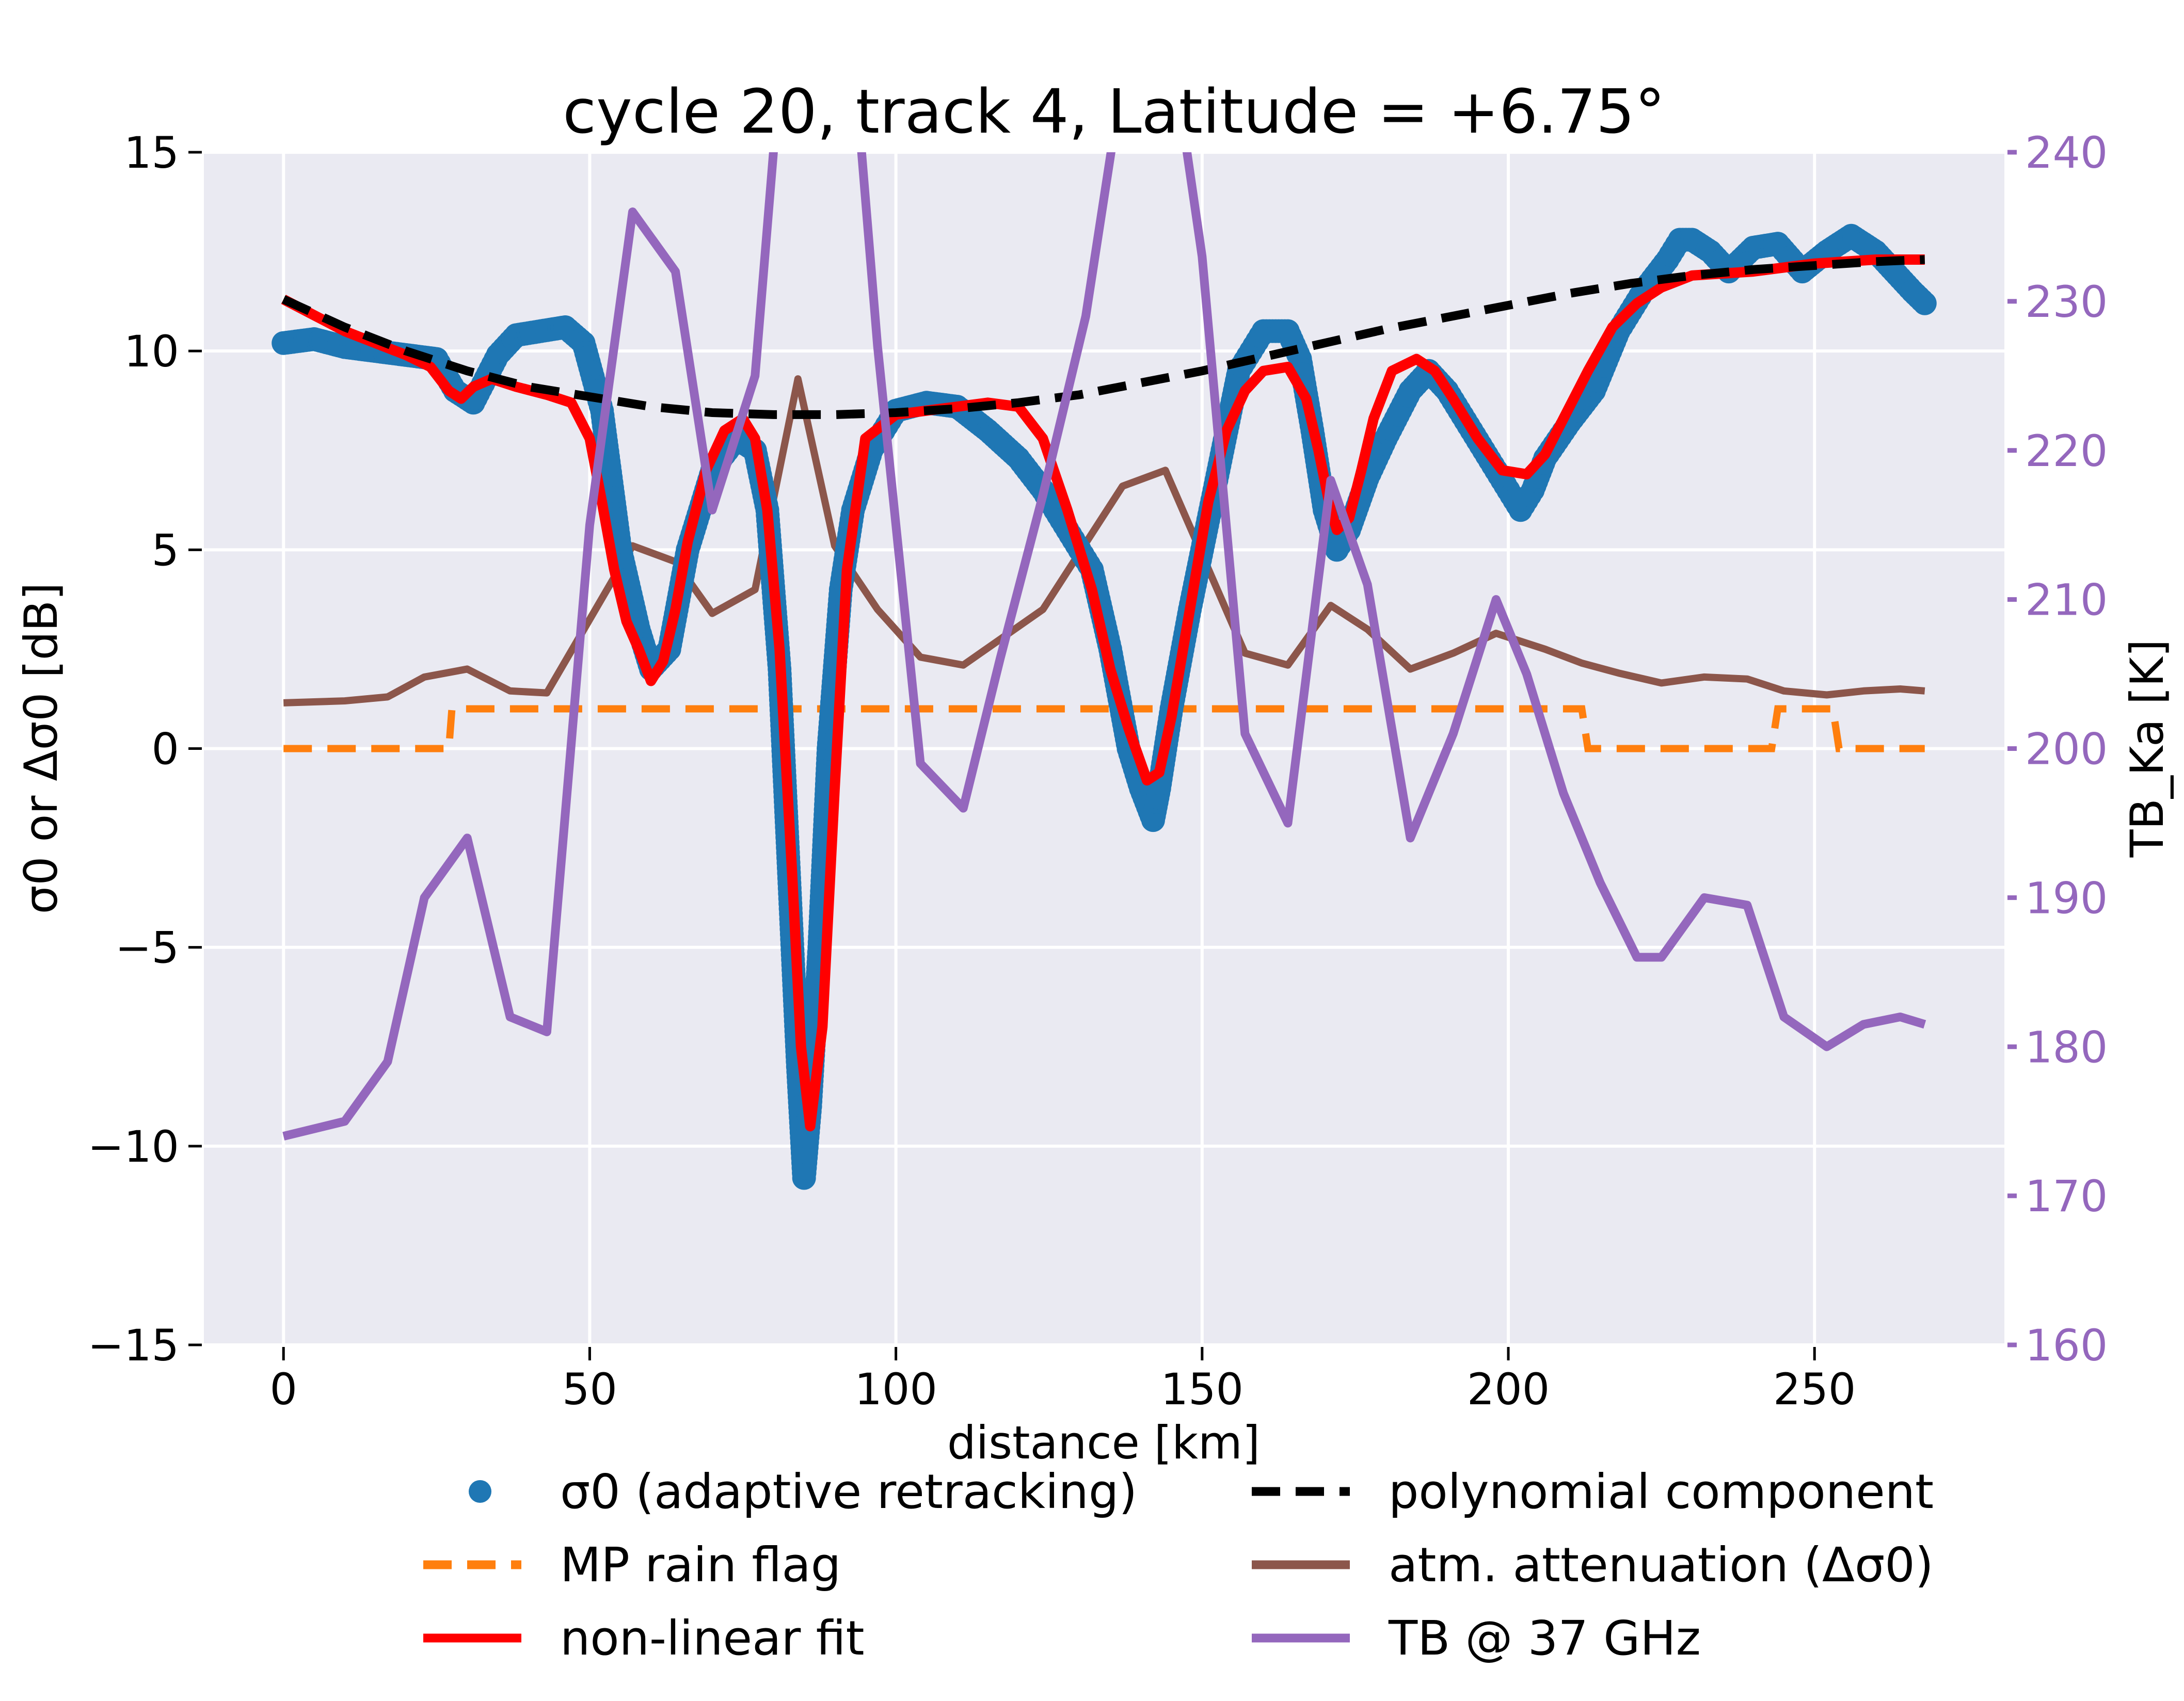 The width and height of the screenshot is (2184, 1701). Describe the element at coordinates (147, 948) in the screenshot. I see `y-tick-label: −5` at that location.